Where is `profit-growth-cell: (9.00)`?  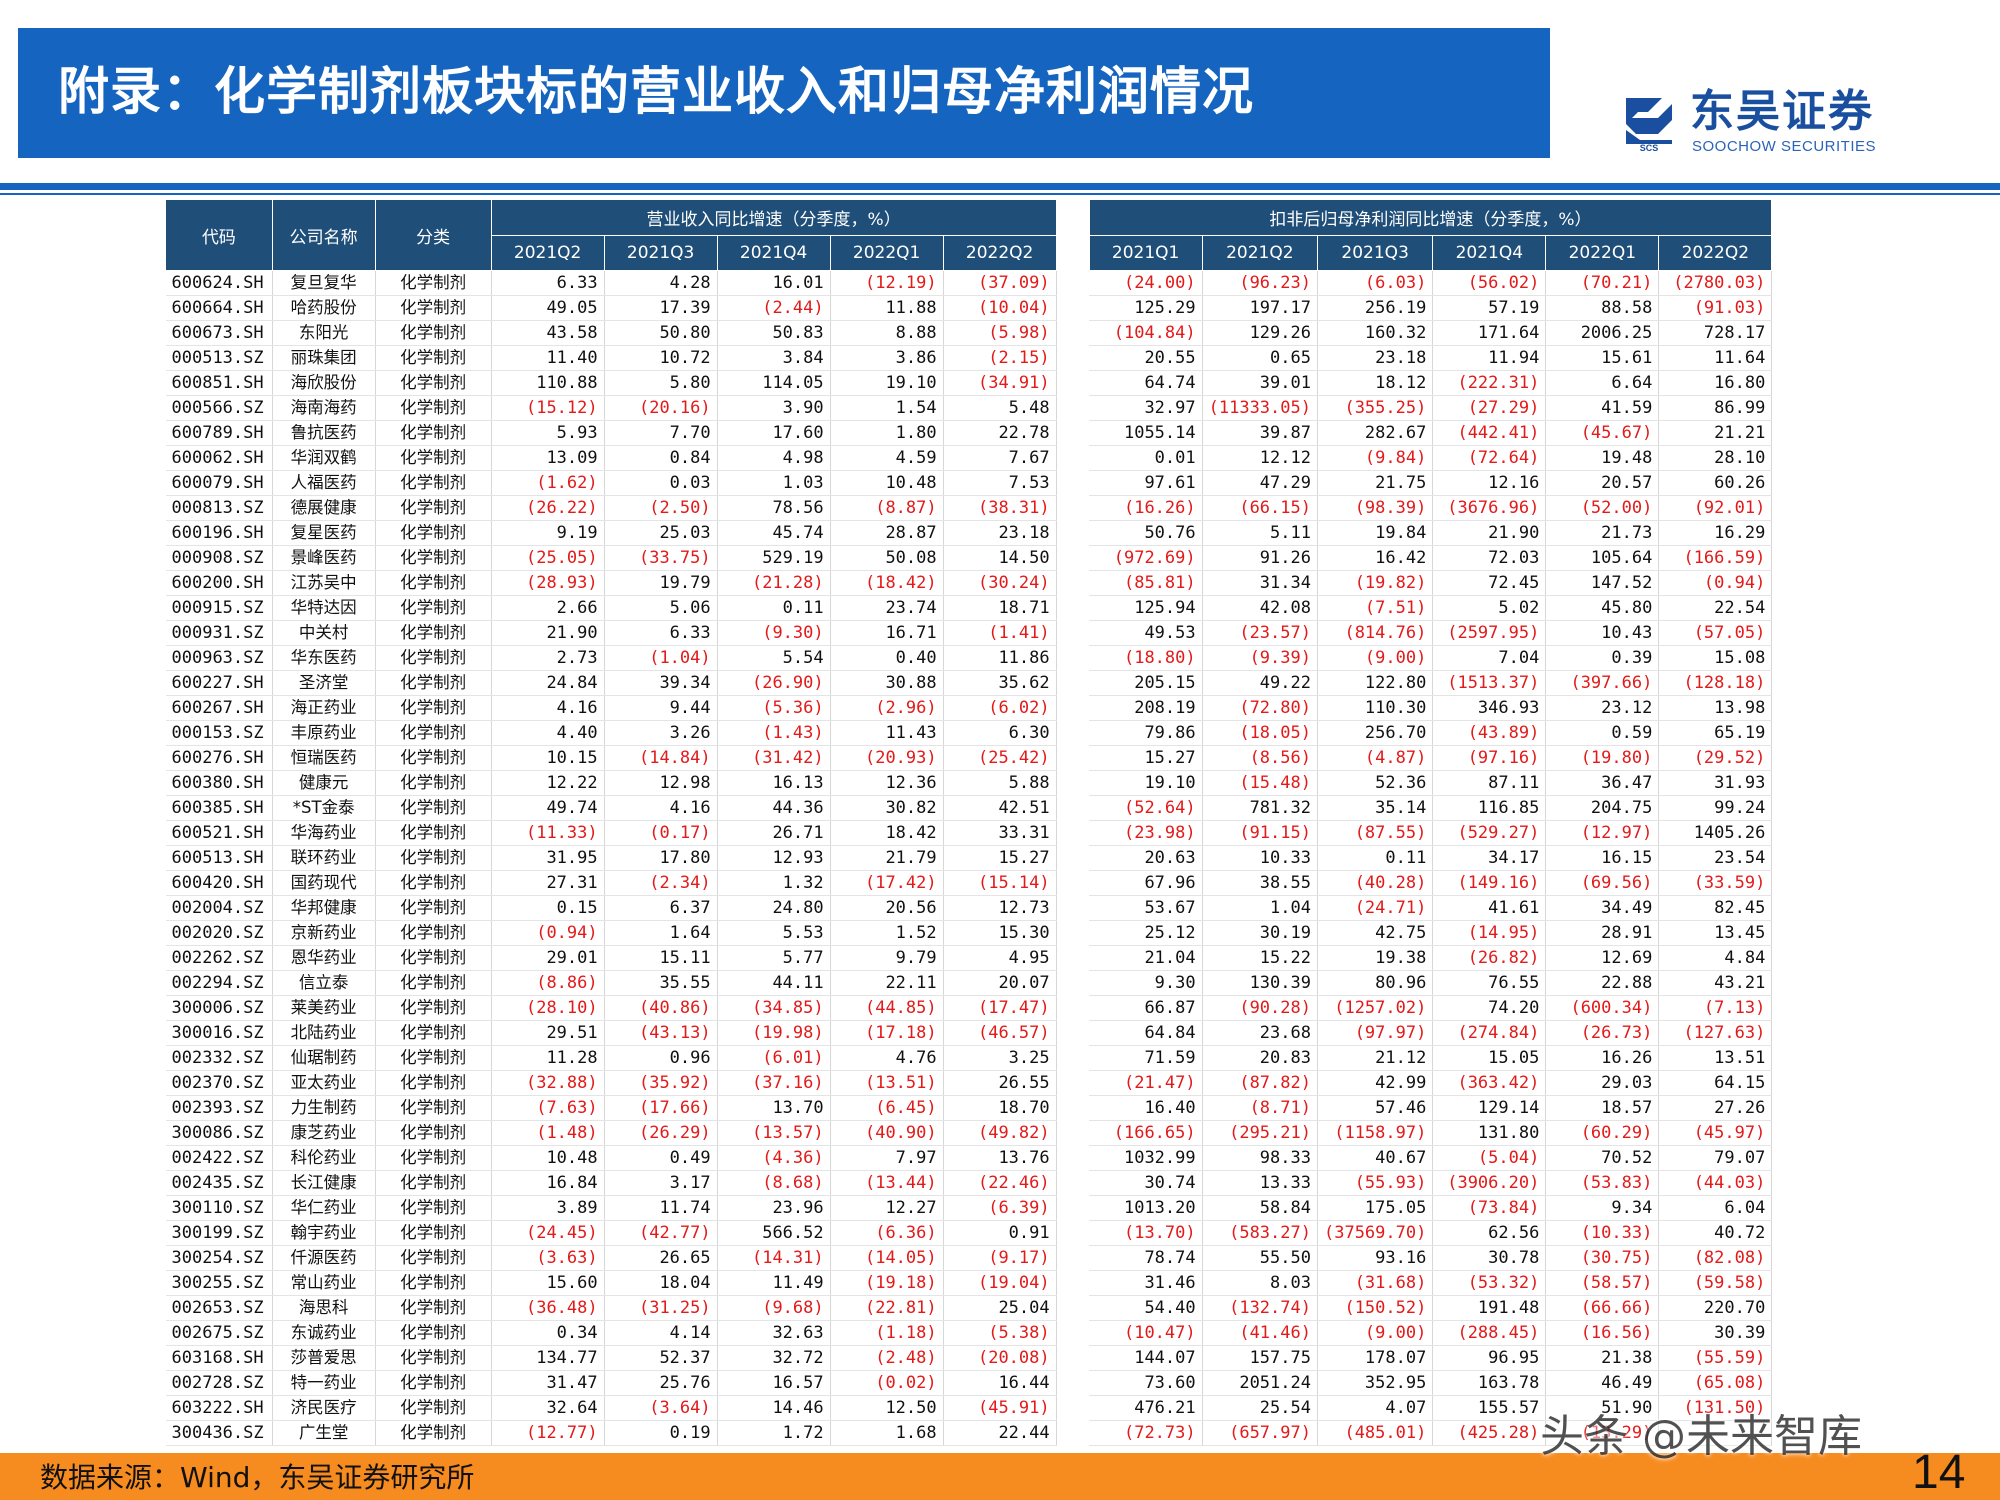 profit-growth-cell: (9.00) is located at coordinates (1375, 658).